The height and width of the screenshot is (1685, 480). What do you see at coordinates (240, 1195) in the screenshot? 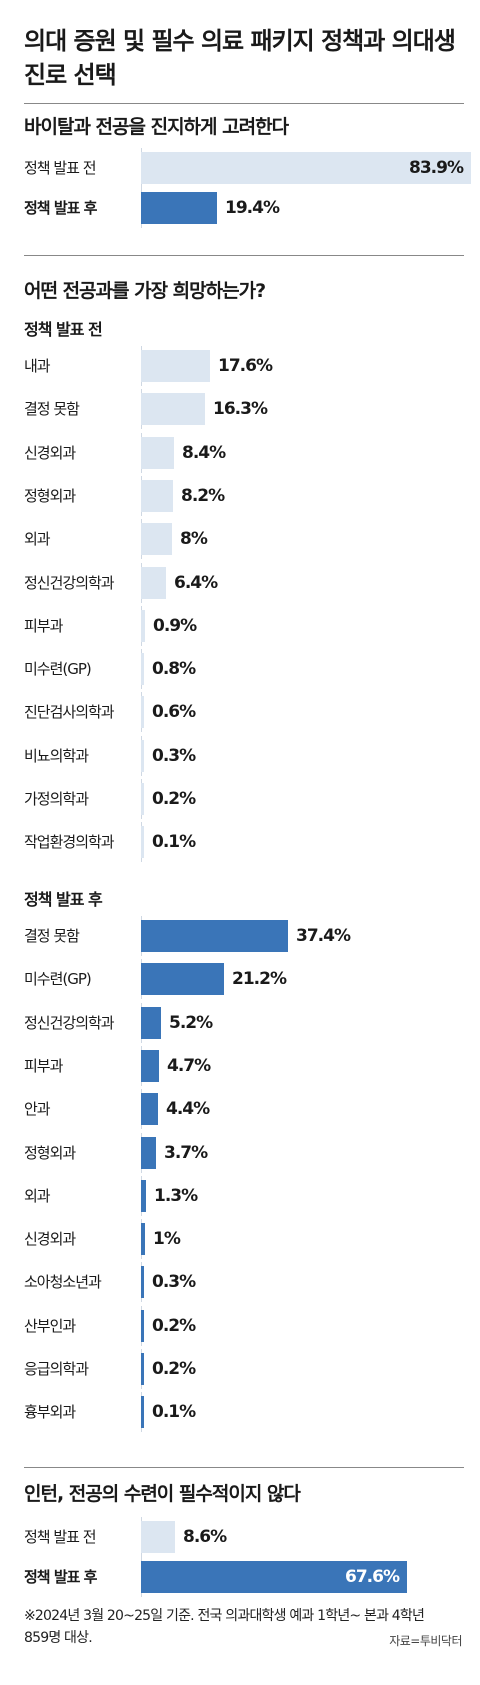
I see `bar-row: 외과 1.3%` at bounding box center [240, 1195].